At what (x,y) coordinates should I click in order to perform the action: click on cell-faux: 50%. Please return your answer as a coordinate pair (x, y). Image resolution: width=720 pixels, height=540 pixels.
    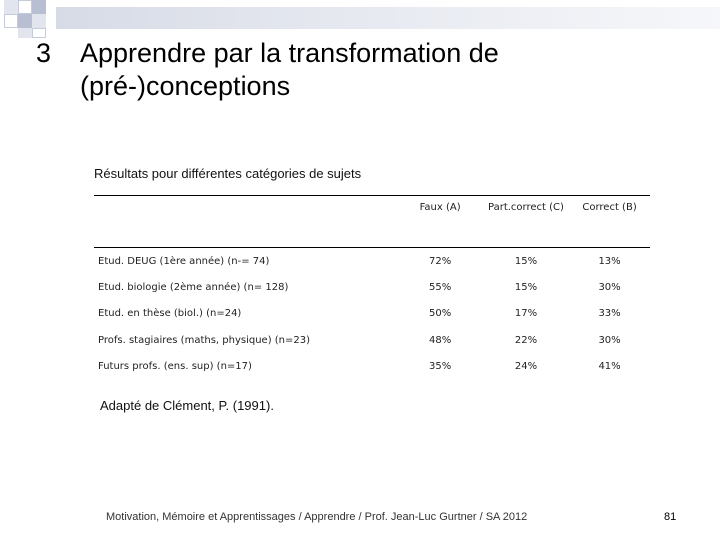
    Looking at the image, I should click on (440, 314).